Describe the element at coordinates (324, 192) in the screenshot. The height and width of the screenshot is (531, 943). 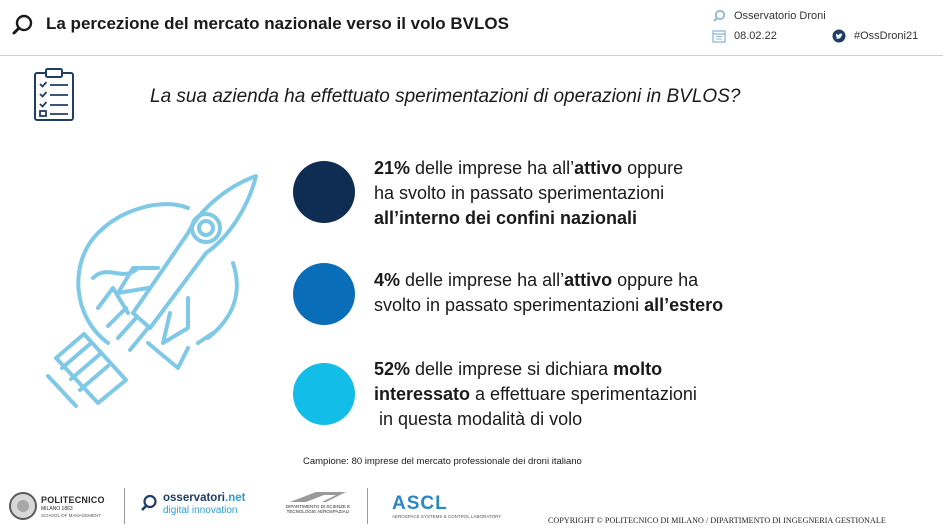
I see `stat-dot-domestic` at that location.